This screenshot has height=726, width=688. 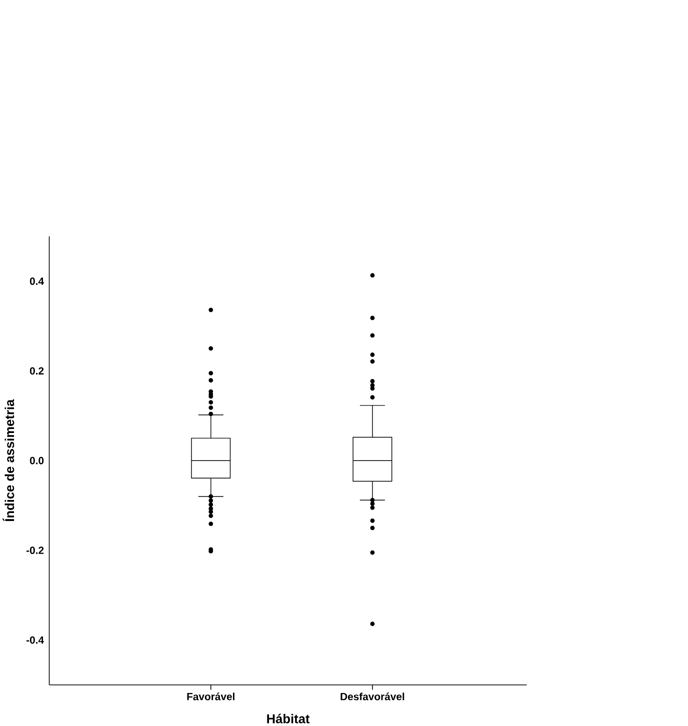 What do you see at coordinates (35, 640) in the screenshot?
I see `y-tick-label: -0.4` at bounding box center [35, 640].